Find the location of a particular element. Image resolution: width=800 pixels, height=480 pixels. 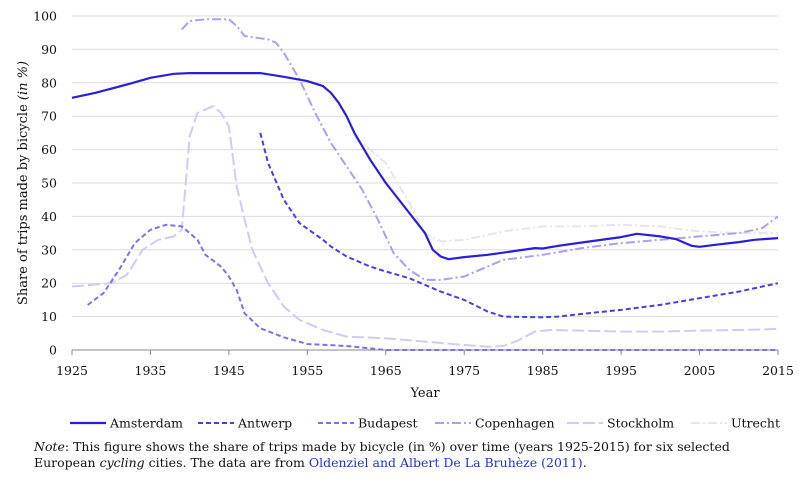

y-tick-label: 30 is located at coordinates (49, 249).